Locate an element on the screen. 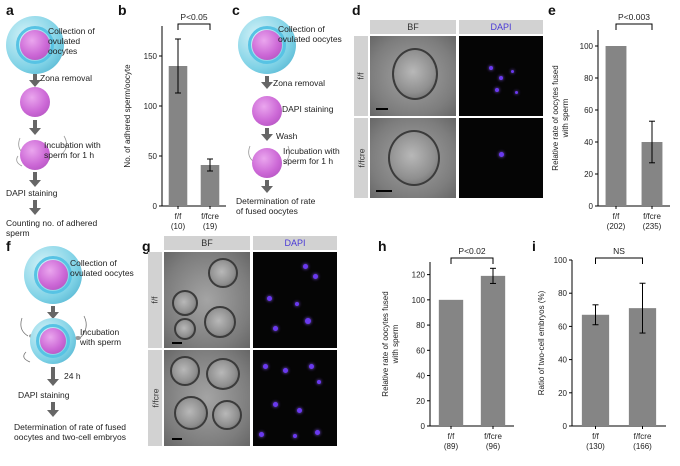  row-label-ffcre: f/fcre is located at coordinates (155, 398).